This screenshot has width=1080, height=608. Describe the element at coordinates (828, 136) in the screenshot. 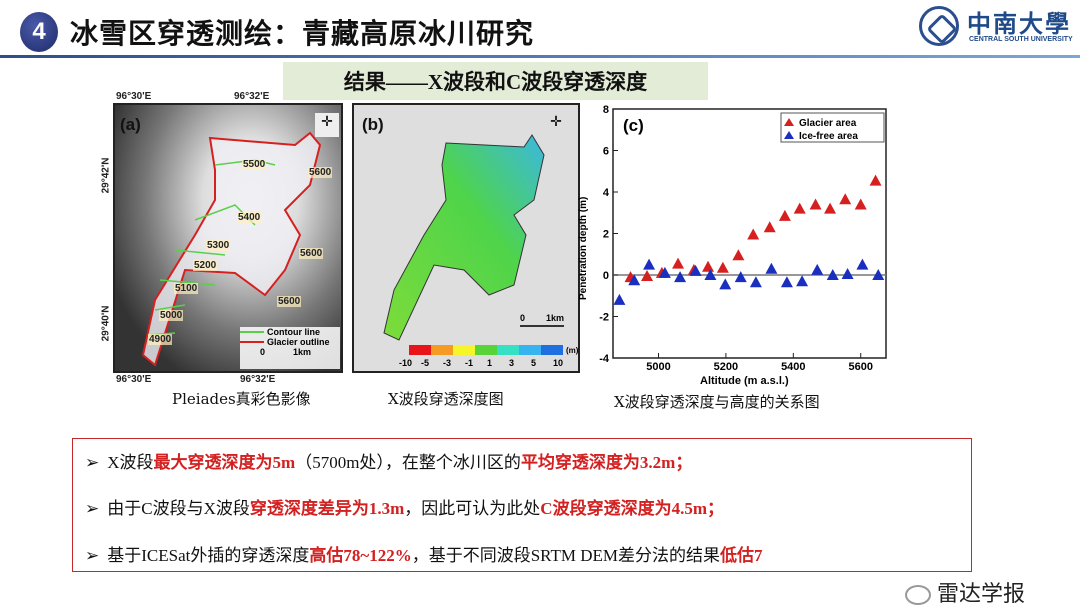

I see `legend-entry: Ice-free area` at that location.